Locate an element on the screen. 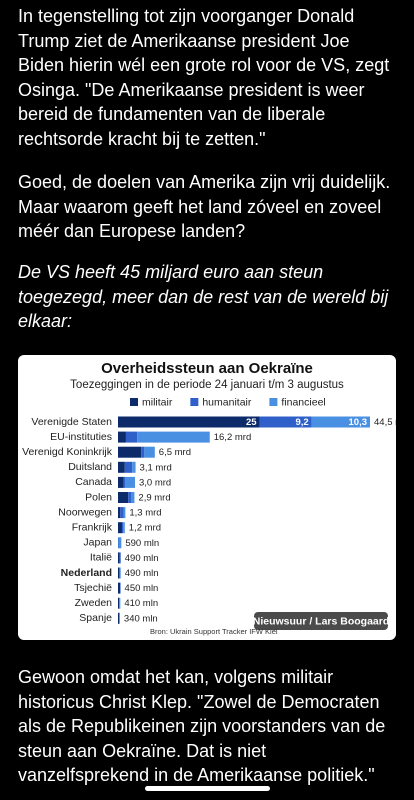 Image resolution: width=414 pixels, height=800 pixels. y-tick-label: EU-instituties is located at coordinates (81, 437).